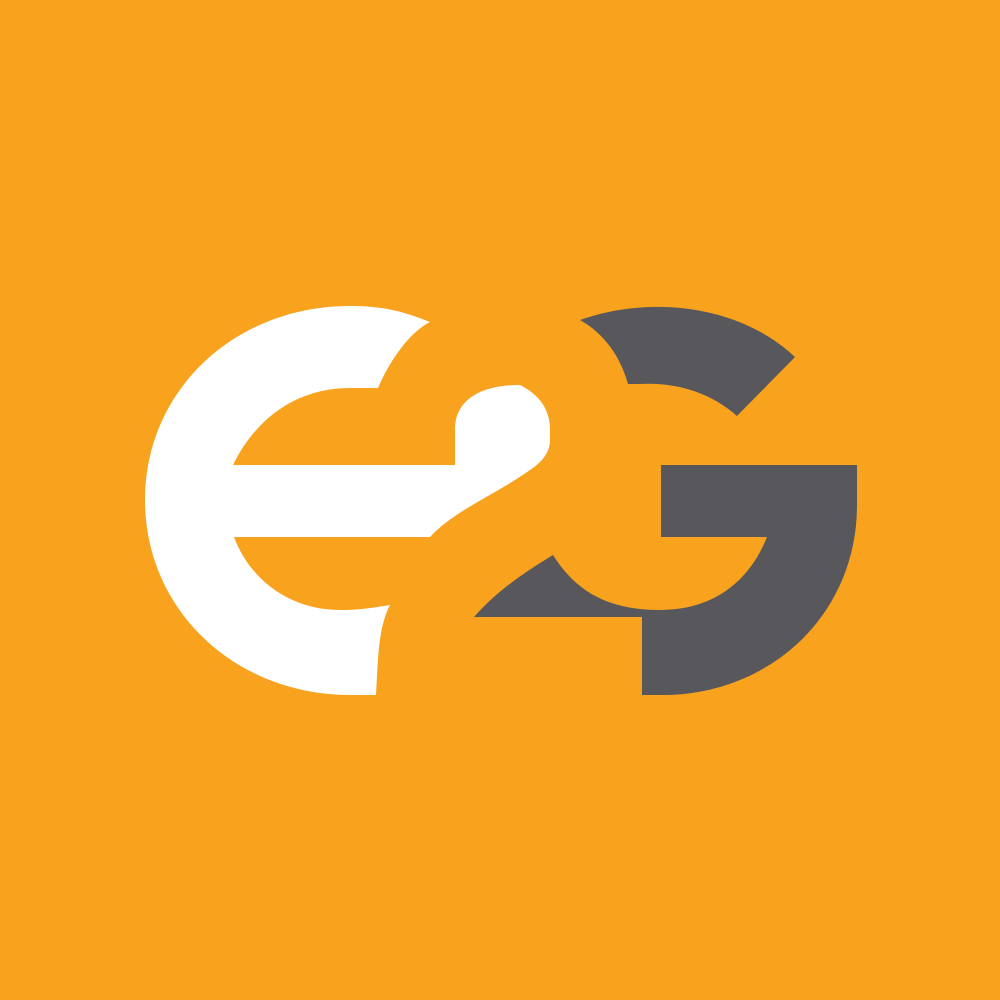 Image resolution: width=1000 pixels, height=1000 pixels. I want to click on g-letter, so click(665, 500).